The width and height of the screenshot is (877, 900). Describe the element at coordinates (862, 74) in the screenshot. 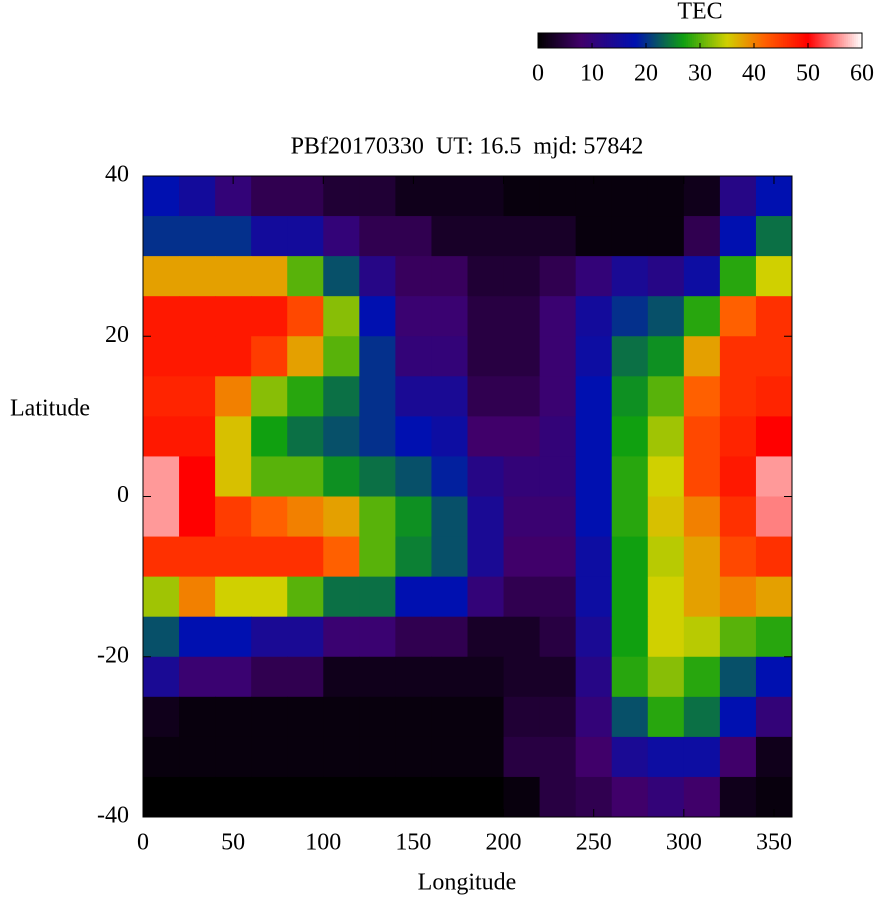

I see `colorbar-tick-label: 60` at that location.